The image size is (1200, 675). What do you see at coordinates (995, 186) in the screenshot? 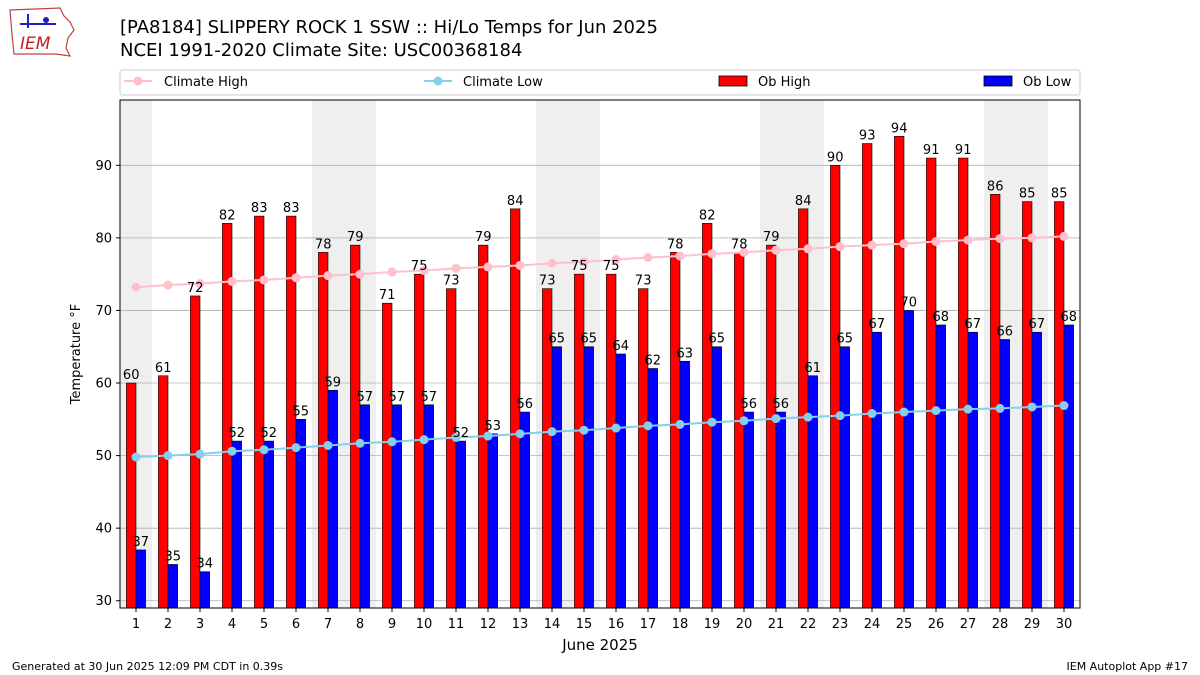
I see `ob-high-label-28: 86` at bounding box center [995, 186].